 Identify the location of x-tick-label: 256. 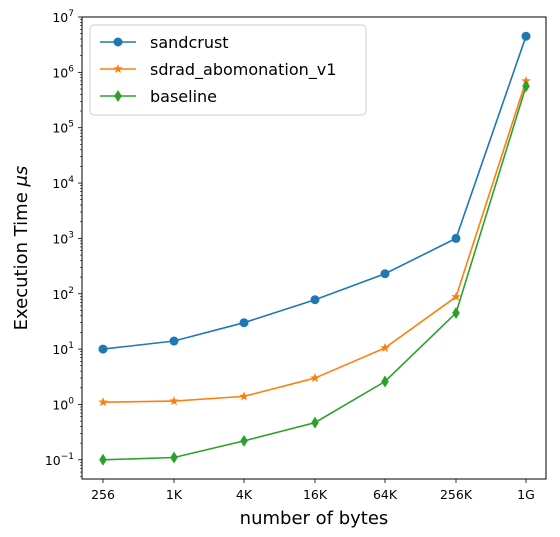
(103, 494).